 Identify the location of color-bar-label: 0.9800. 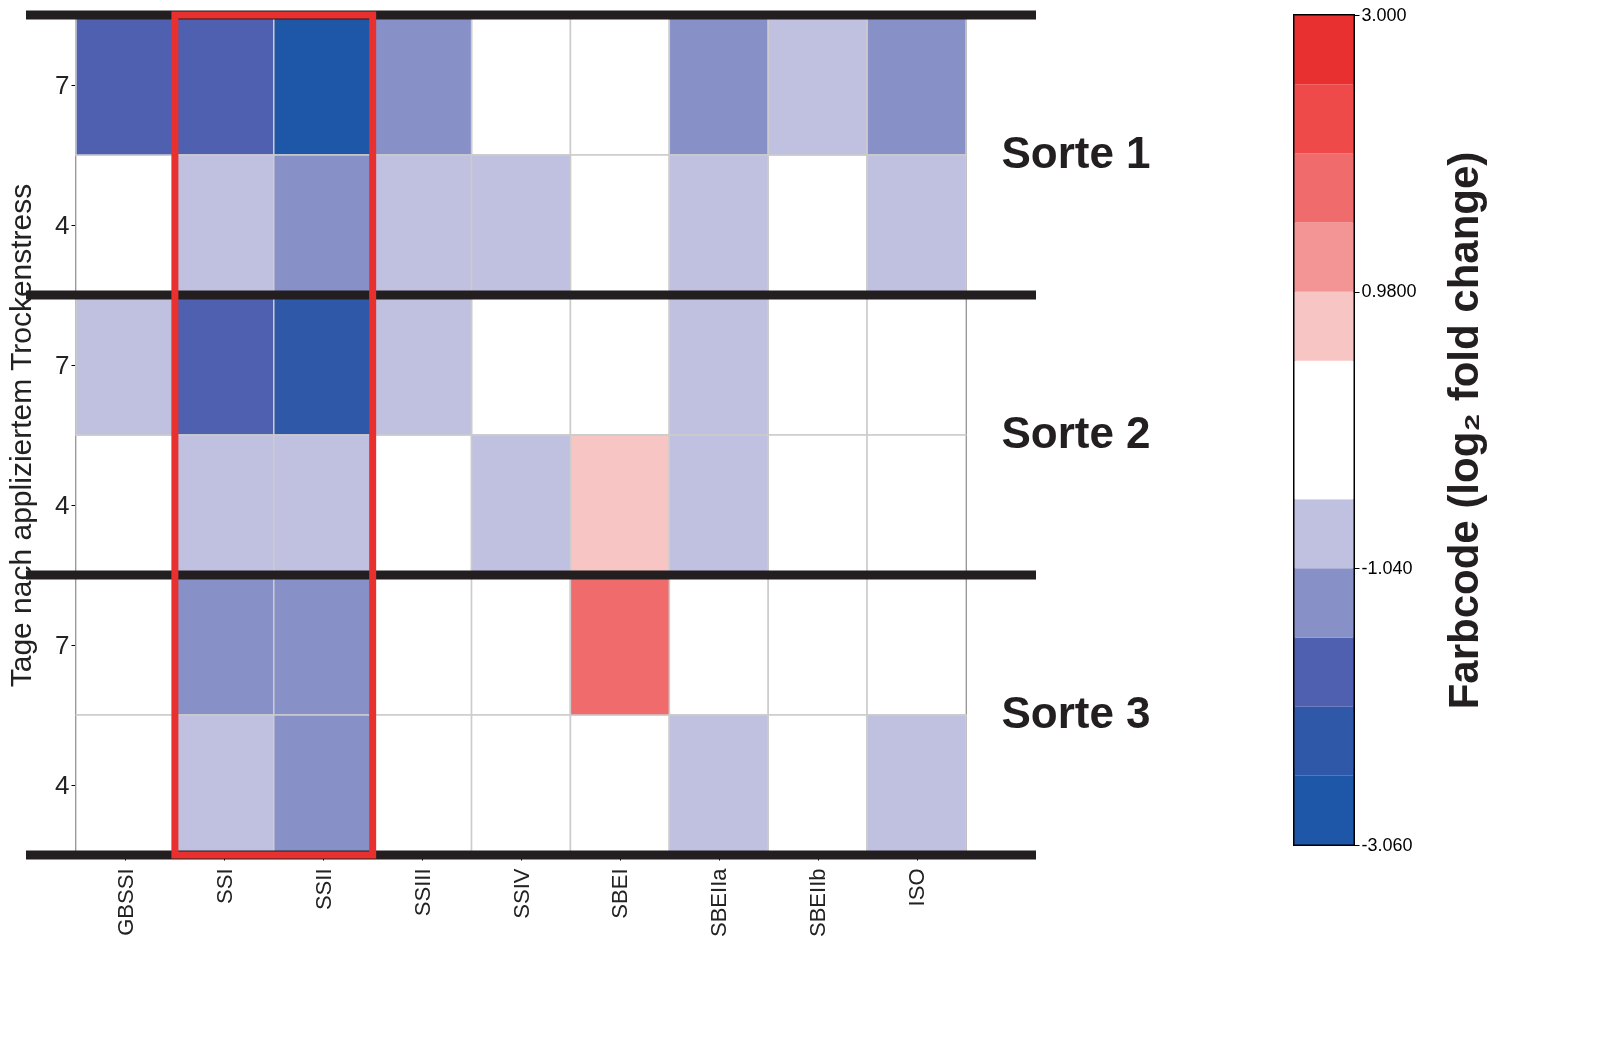
(1389, 291).